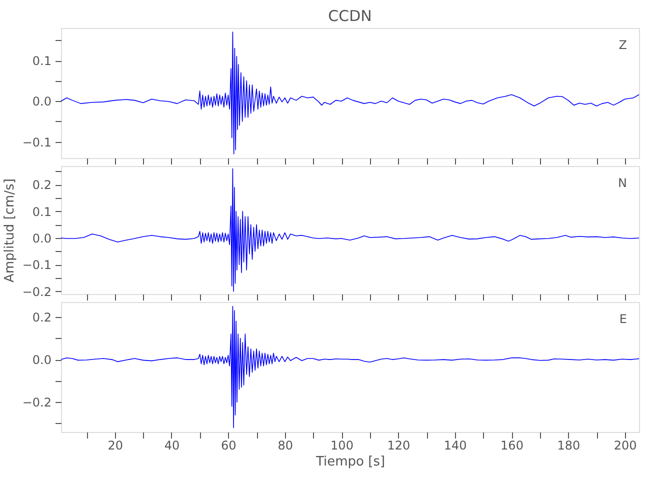 The image size is (650, 500). What do you see at coordinates (350, 462) in the screenshot?
I see `x-axis-title: Tiempo [s]` at bounding box center [350, 462].